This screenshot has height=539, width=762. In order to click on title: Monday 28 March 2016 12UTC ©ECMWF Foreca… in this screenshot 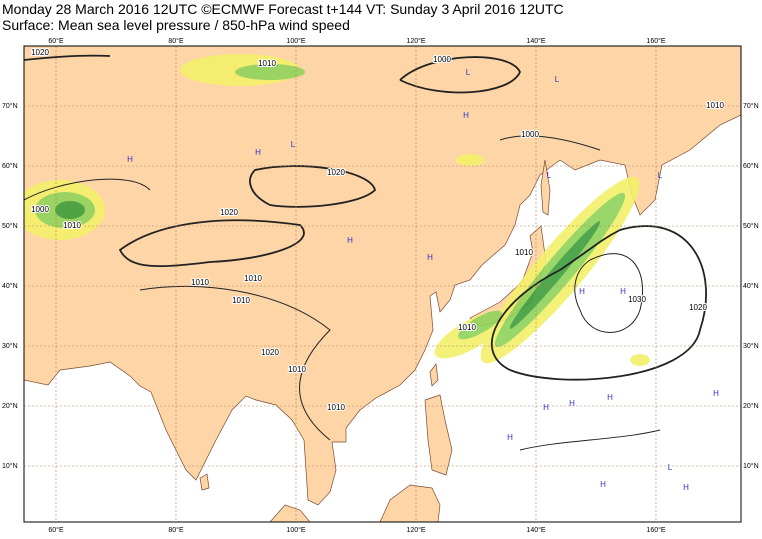, I will do `click(283, 9)`.